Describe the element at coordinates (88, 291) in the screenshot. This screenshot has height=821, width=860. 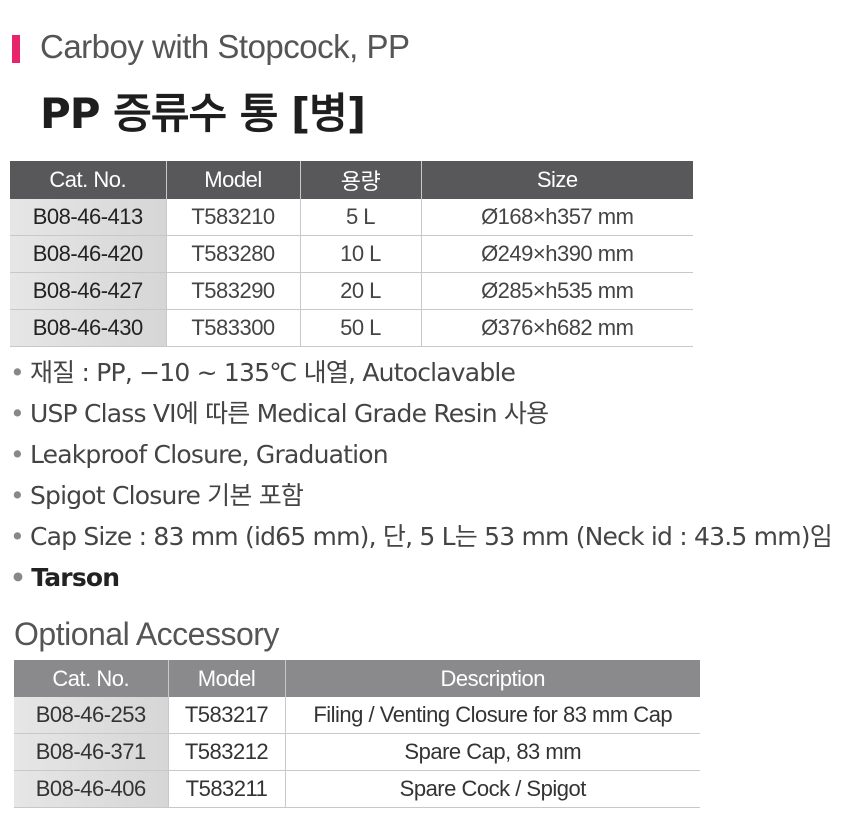
I see `table-cell: B08-46-427` at that location.